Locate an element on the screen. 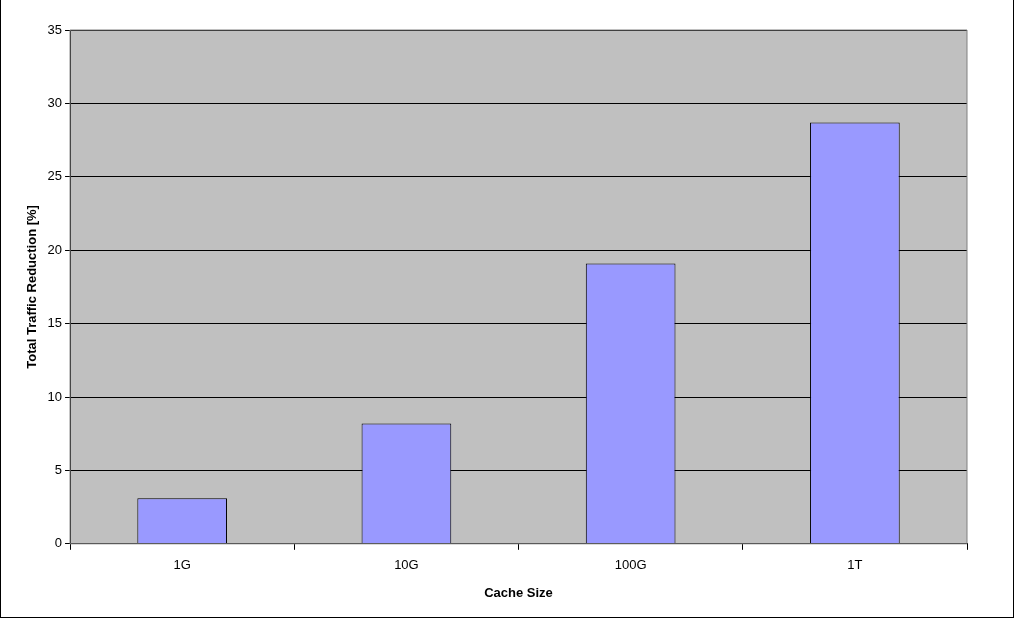 This screenshot has width=1014, height=619. y-tick-label: 30 is located at coordinates (55, 102).